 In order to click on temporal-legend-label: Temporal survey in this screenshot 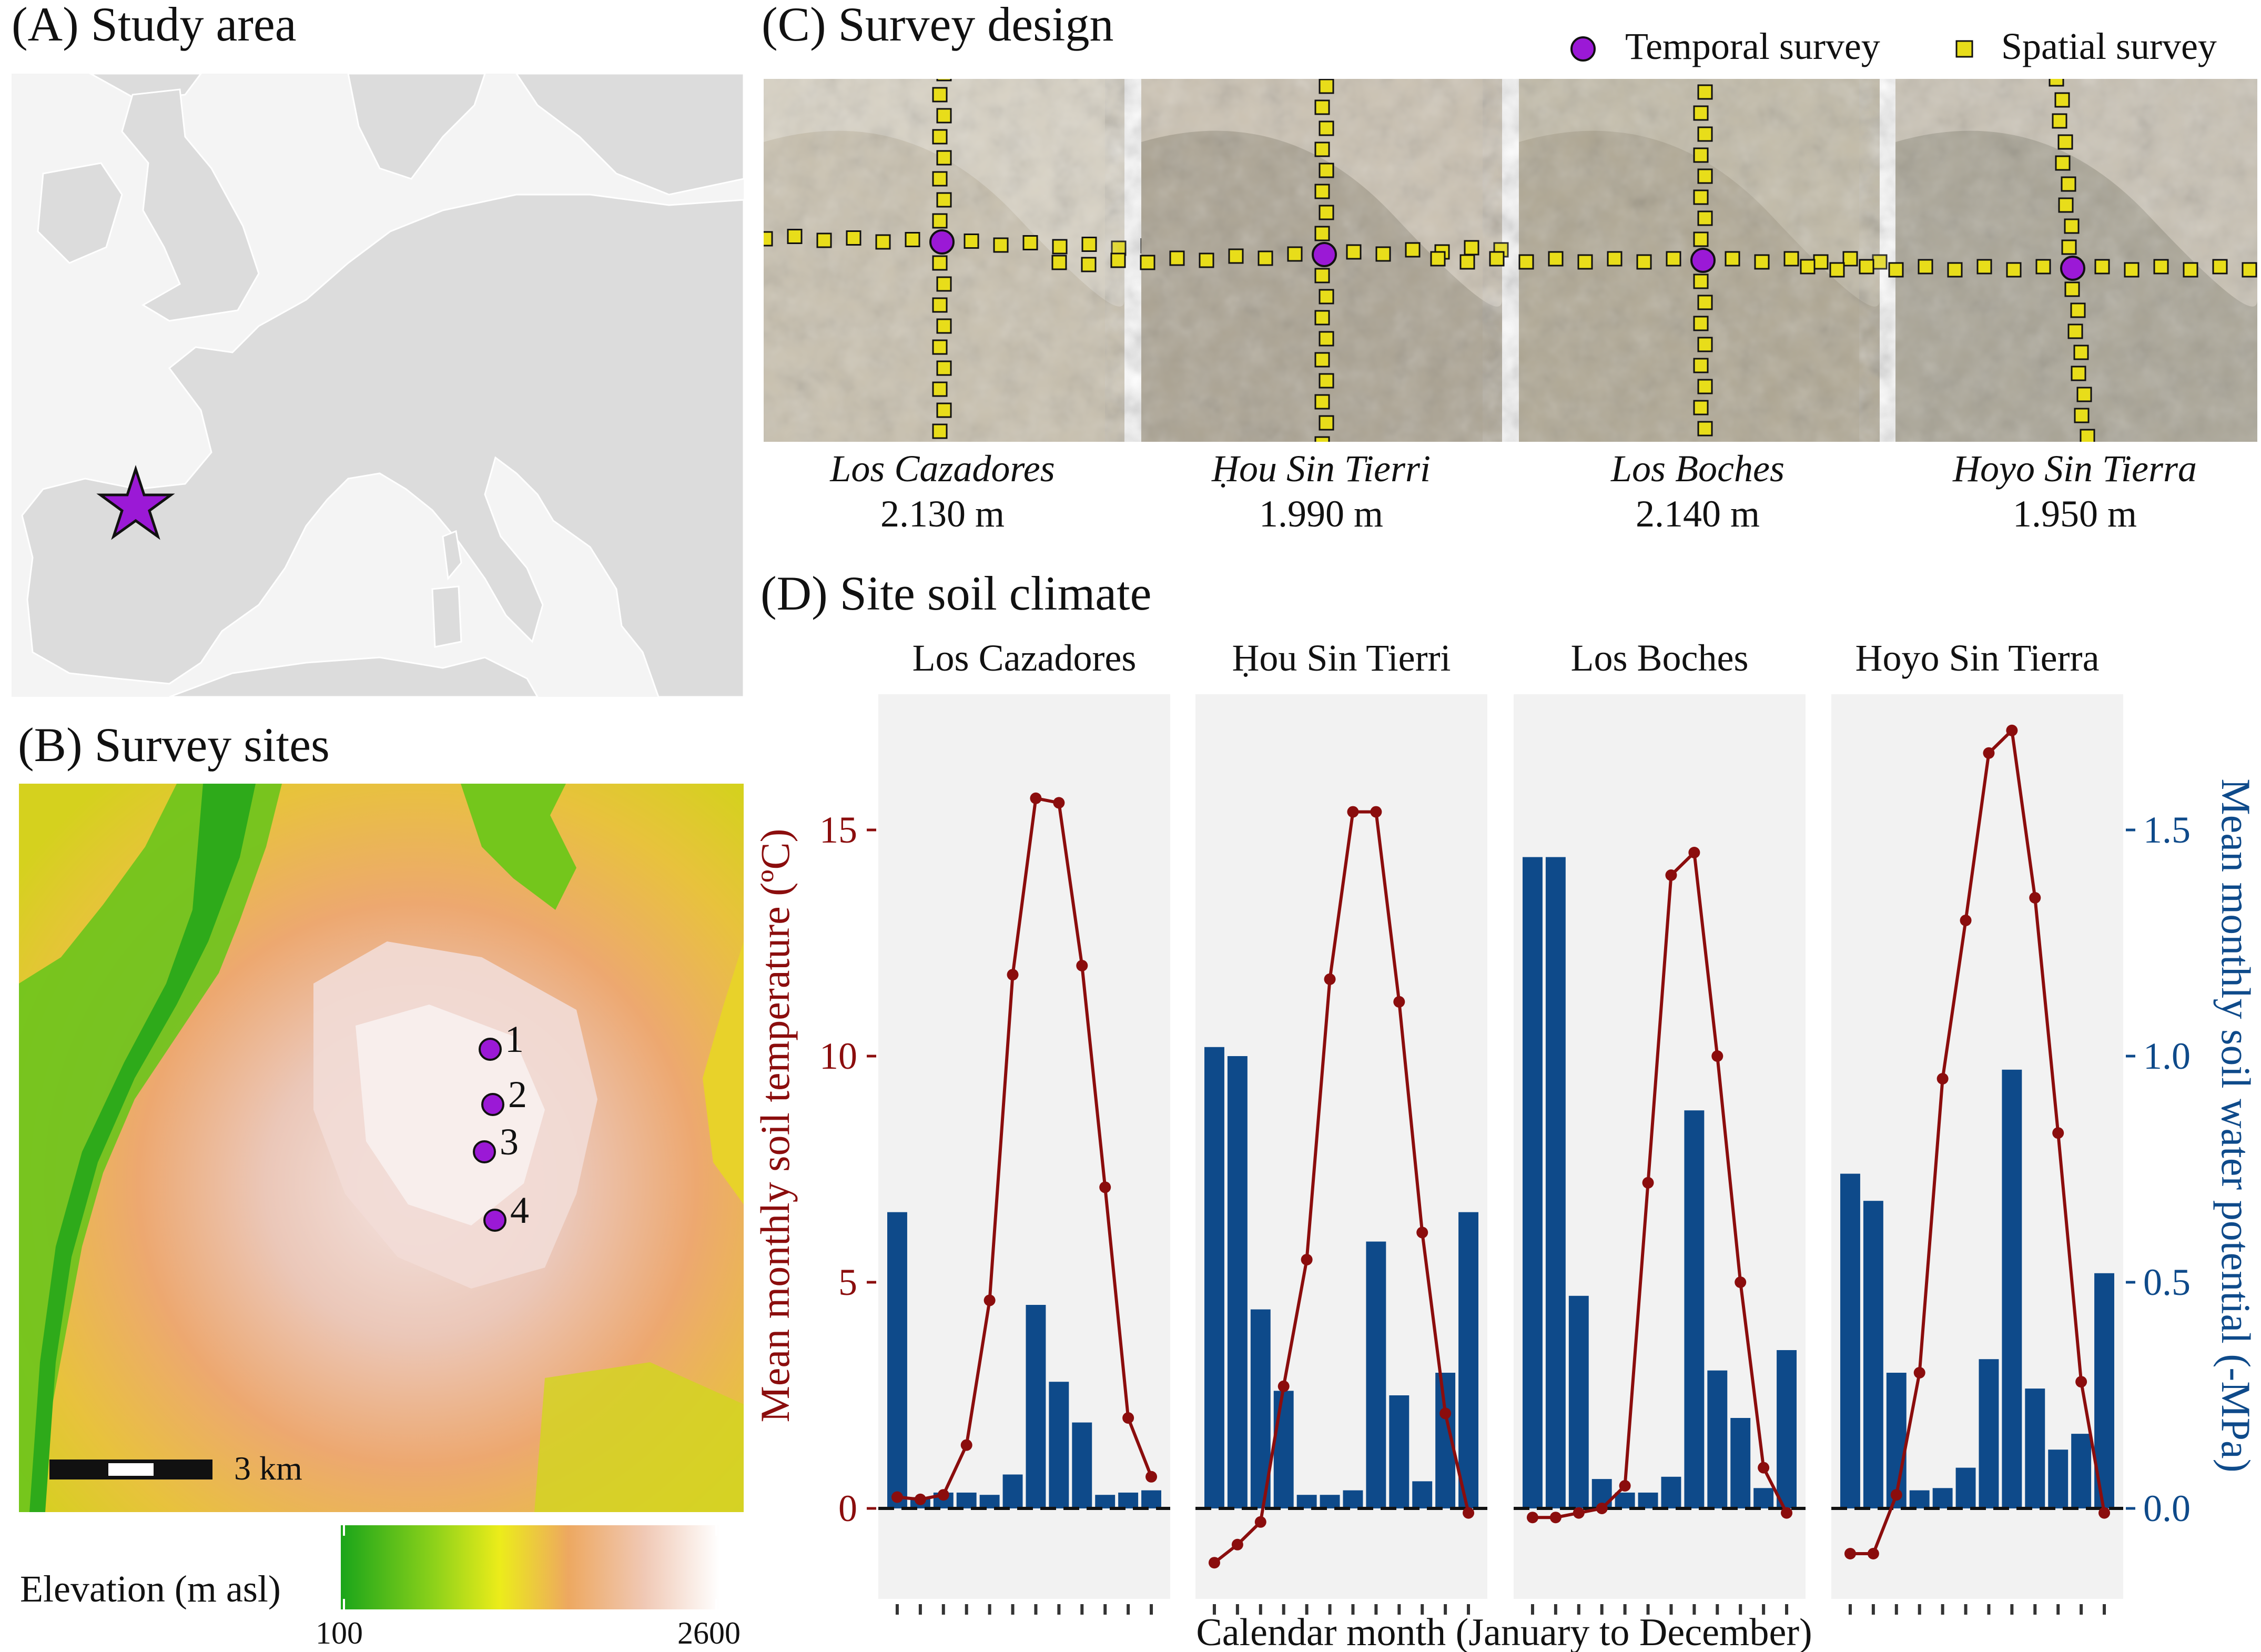, I will do `click(1752, 46)`.